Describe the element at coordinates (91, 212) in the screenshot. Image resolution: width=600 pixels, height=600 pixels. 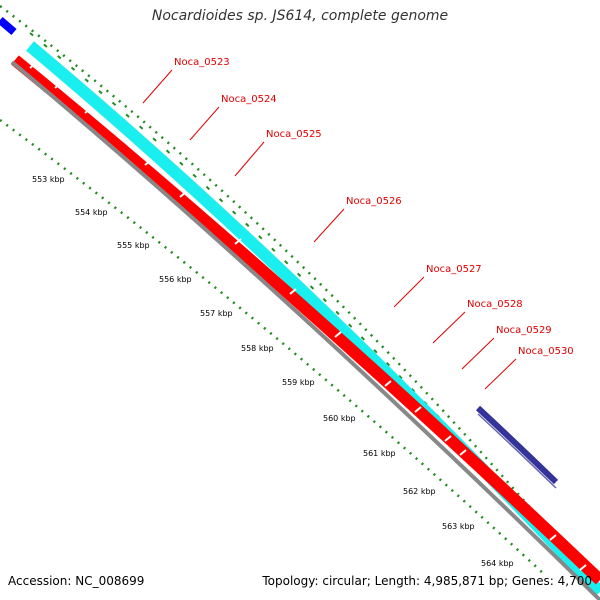
I see `scale-tick-label: 554 kbp` at that location.